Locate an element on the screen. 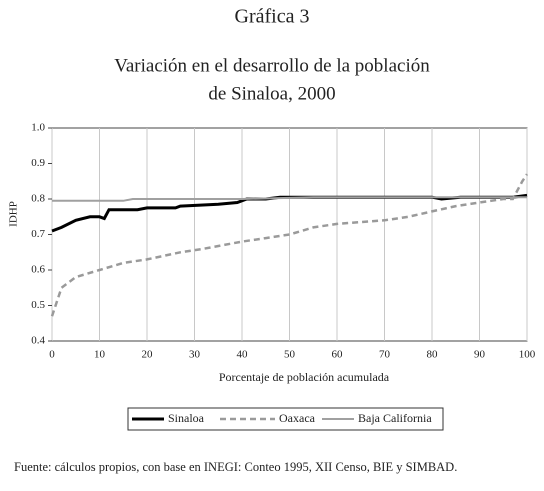 The image size is (544, 491). legend-label: Oaxaca is located at coordinates (297, 418).